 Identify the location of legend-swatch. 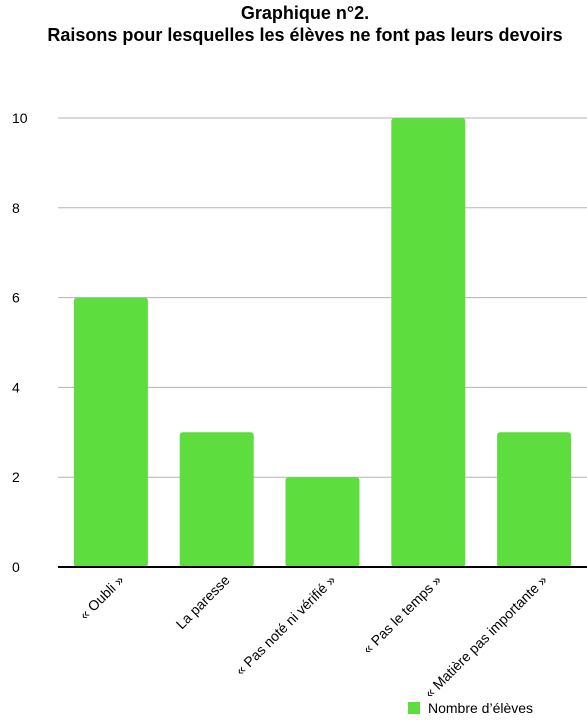
(414, 708).